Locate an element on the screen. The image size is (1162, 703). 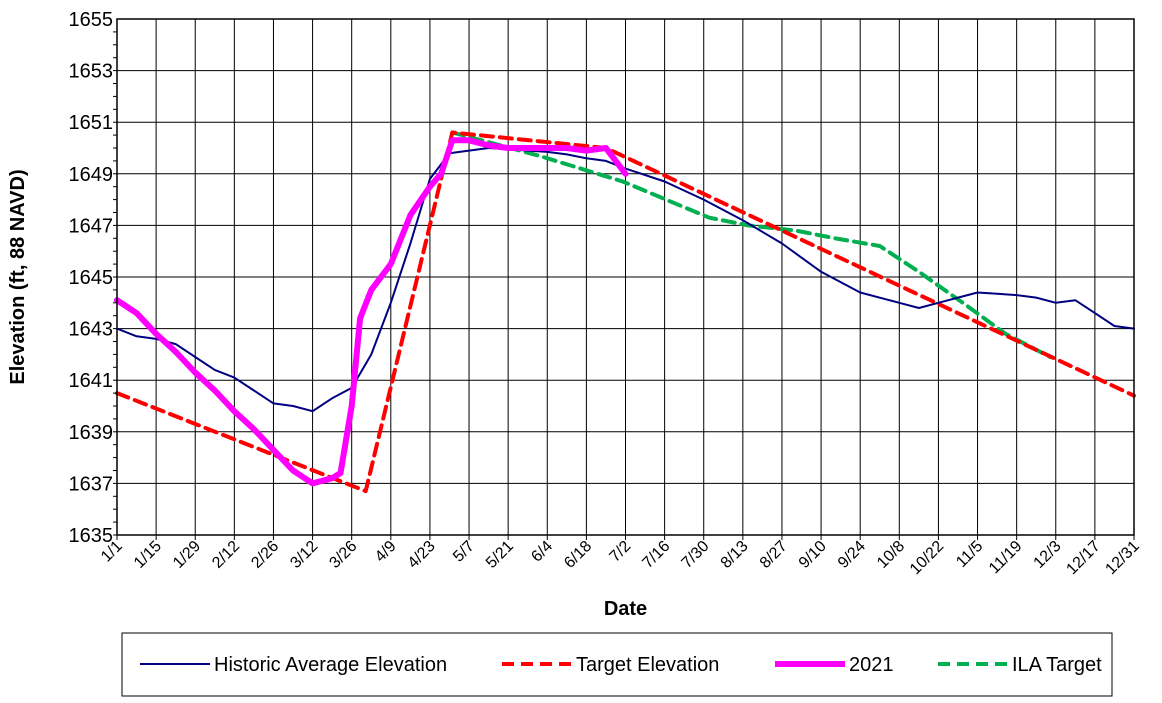
x-tick-label: 3/26 is located at coordinates (343, 555).